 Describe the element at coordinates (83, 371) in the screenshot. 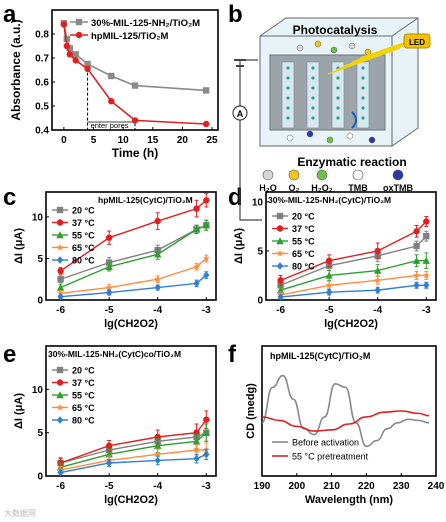

I see `legend-label: 20 °C` at that location.